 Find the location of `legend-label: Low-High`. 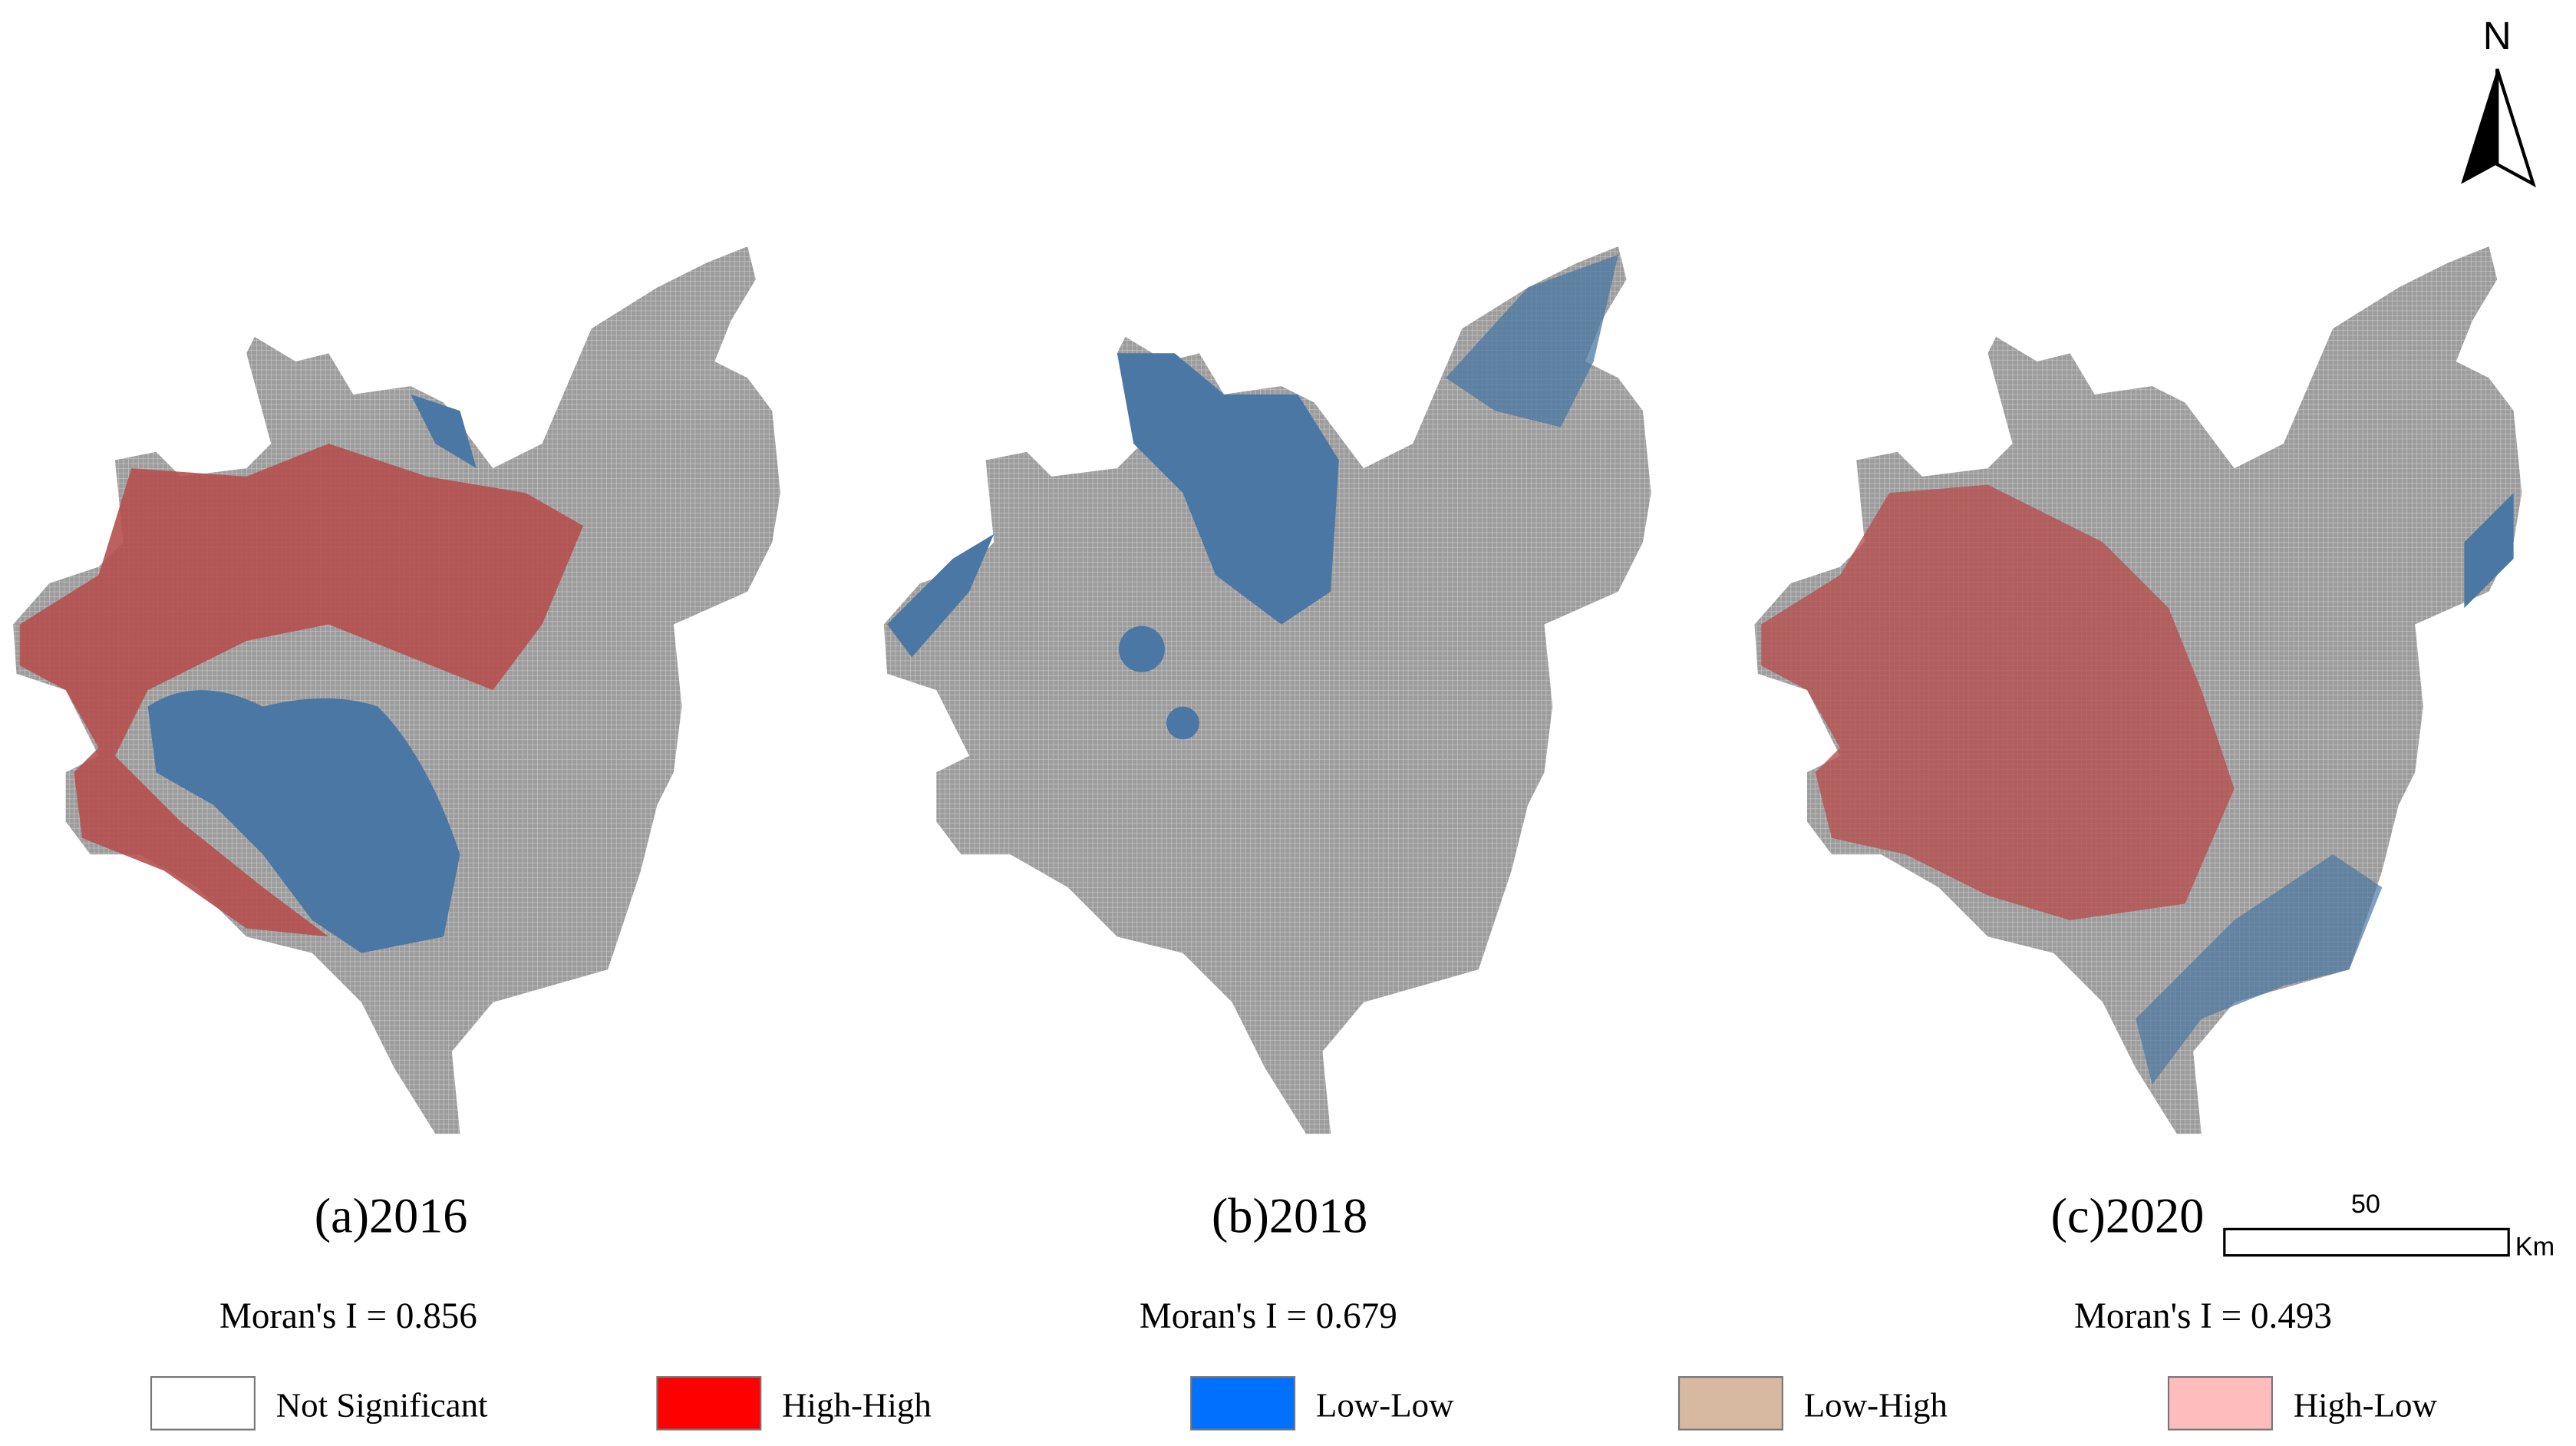

legend-label: Low-High is located at coordinates (1876, 1405).